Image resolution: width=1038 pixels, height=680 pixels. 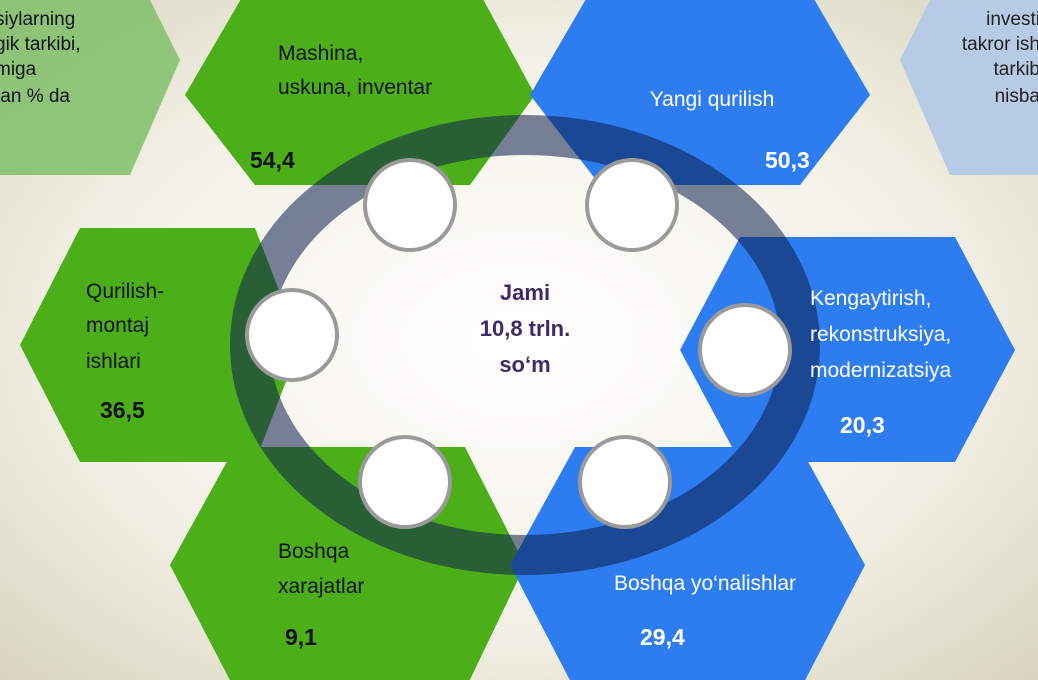 I want to click on corner-text: siylarning, so click(x=37, y=19).